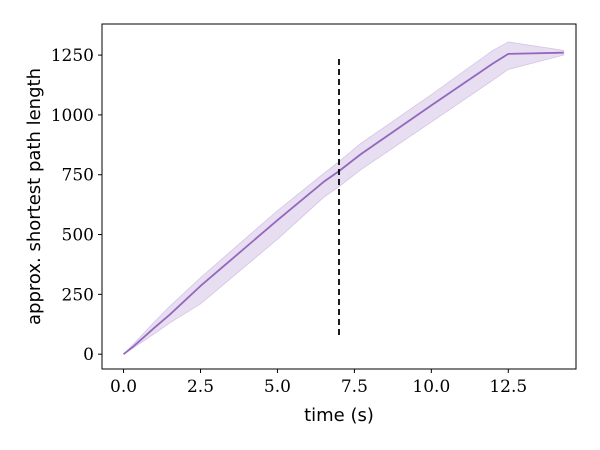 The width and height of the screenshot is (600, 450). Describe the element at coordinates (76, 205) in the screenshot. I see `y-axis: 0 250 500 750 1000 1250` at that location.